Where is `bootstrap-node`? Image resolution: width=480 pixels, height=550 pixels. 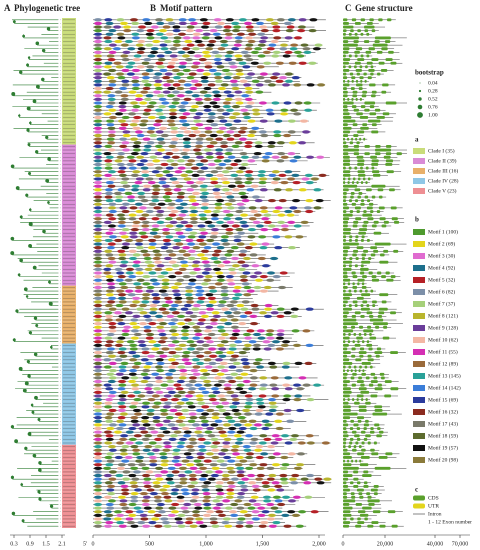
bootstrap-node is located at coordinates (35, 318).